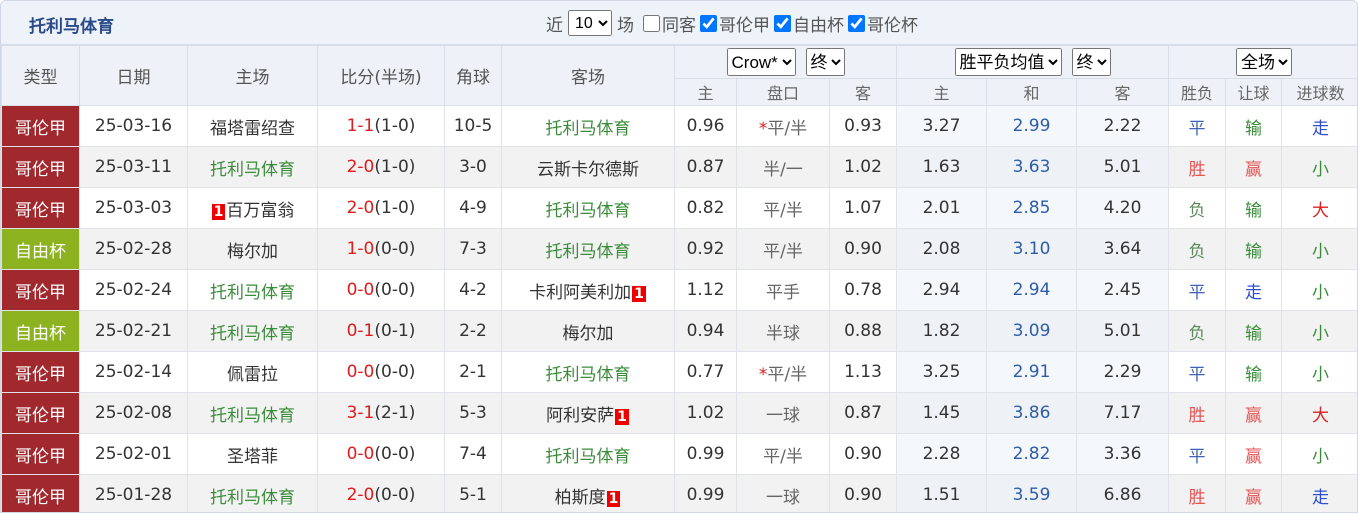 The image size is (1358, 515). I want to click on date-text: 25-02-21, so click(133, 331).